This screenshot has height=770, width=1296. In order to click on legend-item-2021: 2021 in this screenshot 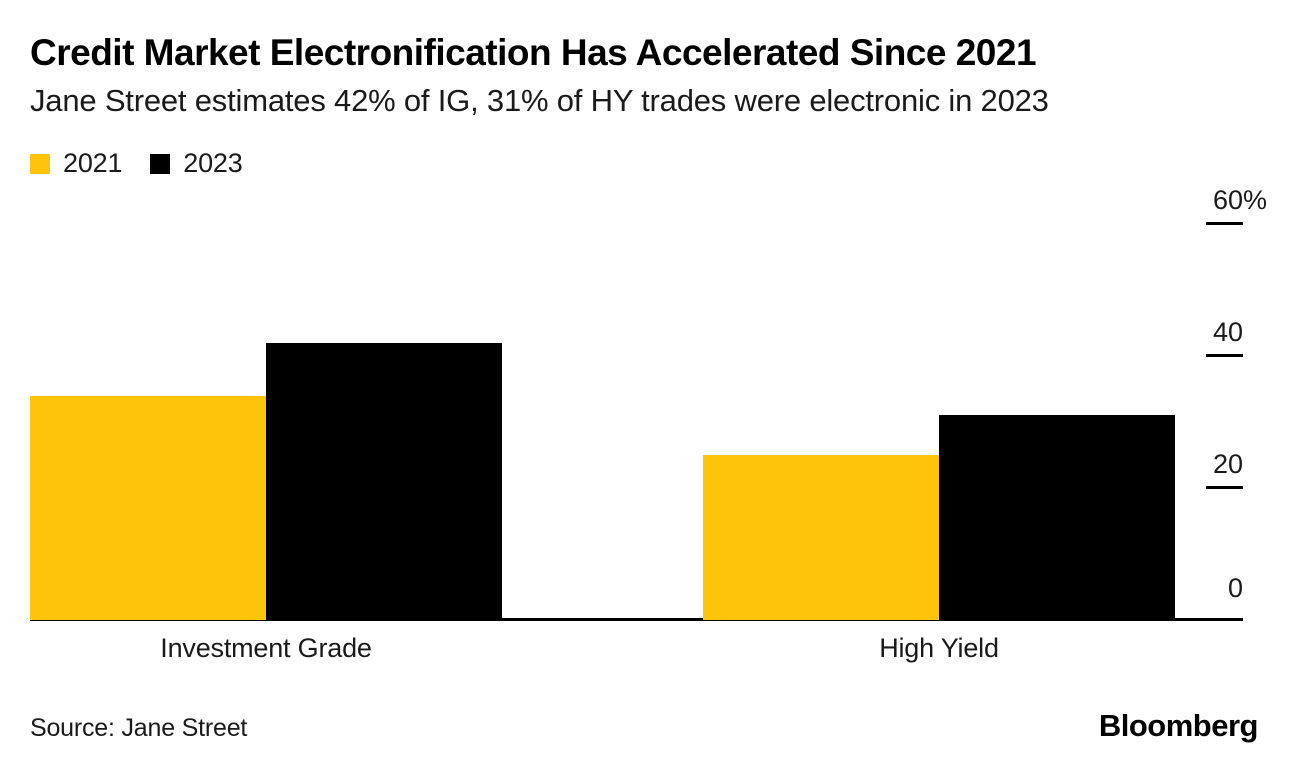, I will do `click(76, 163)`.